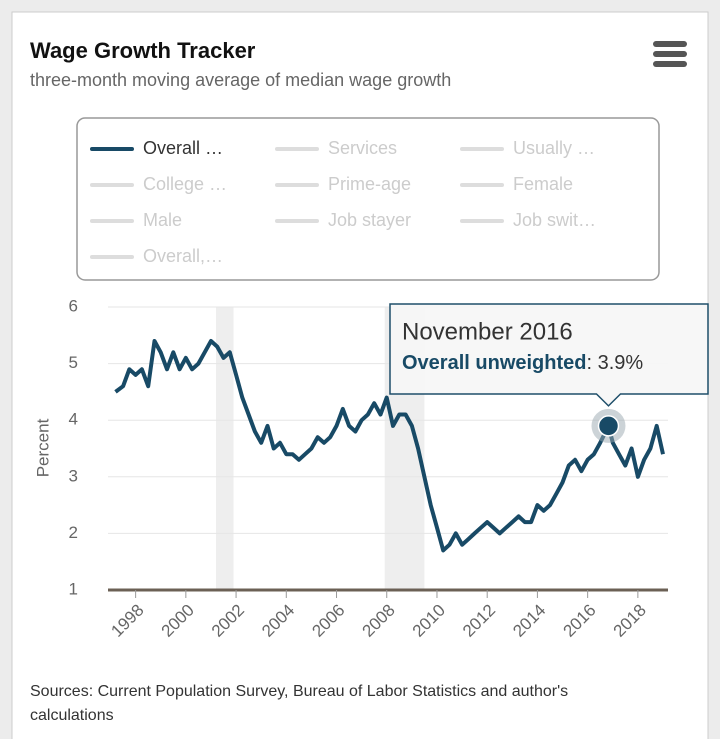 The height and width of the screenshot is (739, 720). I want to click on y-tick-label: 2, so click(73, 532).